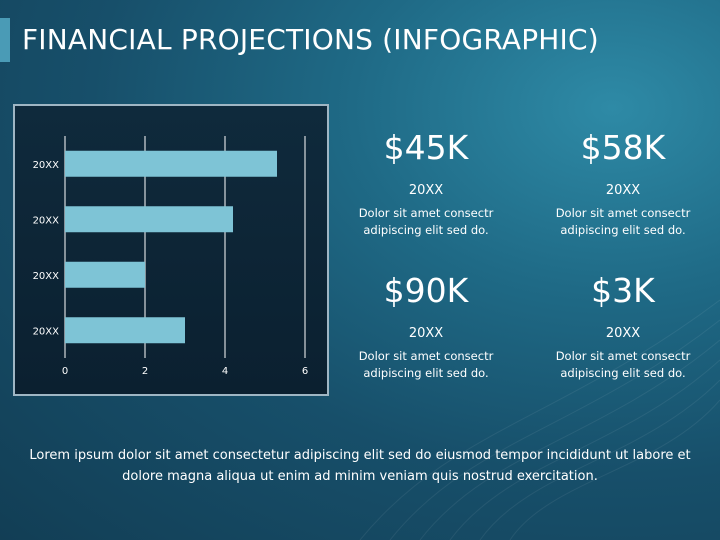 This screenshot has width=720, height=540. Describe the element at coordinates (426, 290) in the screenshot. I see `stat-value: $90K` at that location.